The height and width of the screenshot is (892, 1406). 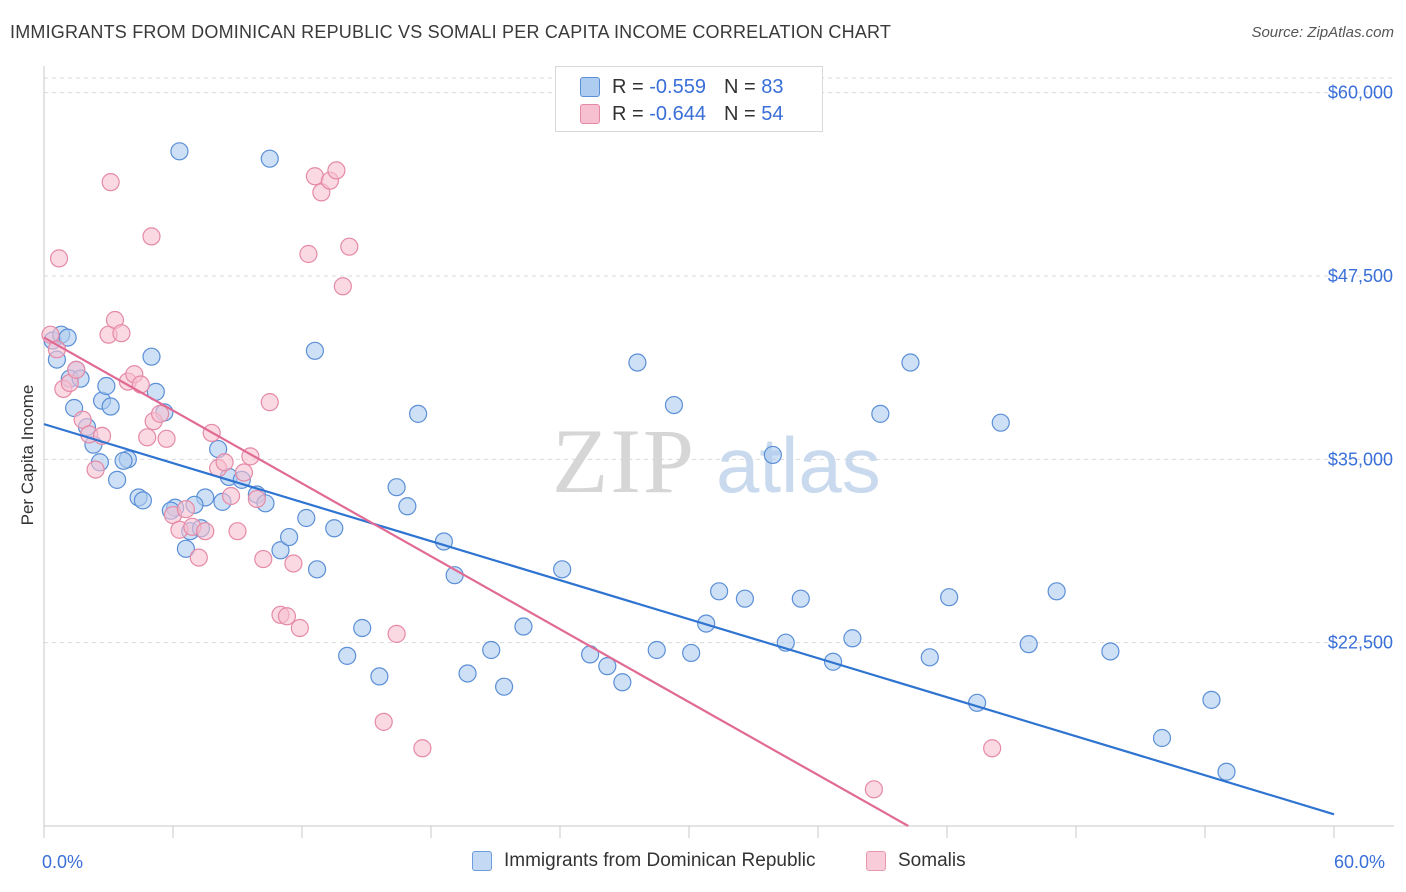 I want to click on legend-r-value: -0.644, so click(x=677, y=113).